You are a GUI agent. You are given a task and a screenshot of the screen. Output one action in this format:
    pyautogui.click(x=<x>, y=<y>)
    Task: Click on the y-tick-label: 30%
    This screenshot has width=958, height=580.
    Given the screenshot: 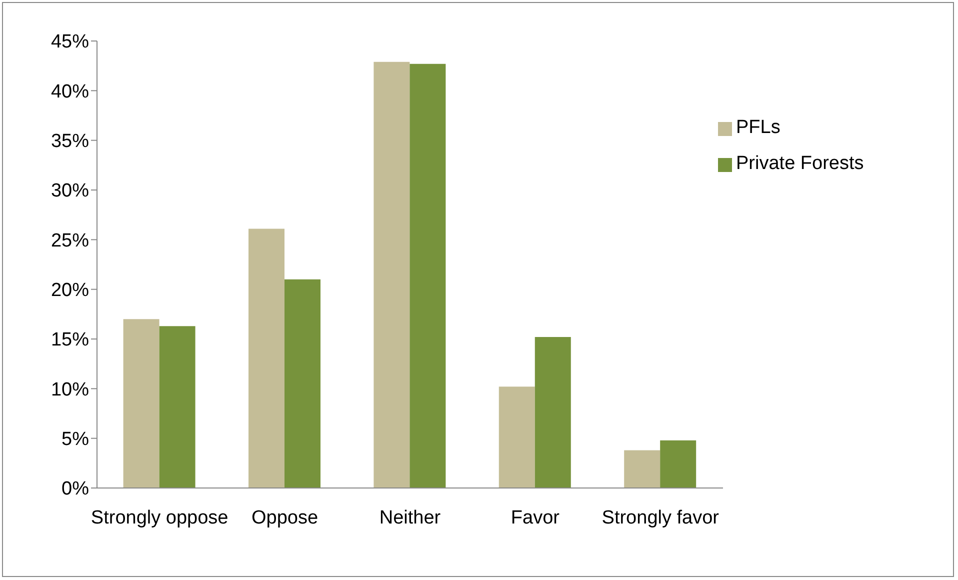 What is the action you would take?
    pyautogui.click(x=70, y=191)
    